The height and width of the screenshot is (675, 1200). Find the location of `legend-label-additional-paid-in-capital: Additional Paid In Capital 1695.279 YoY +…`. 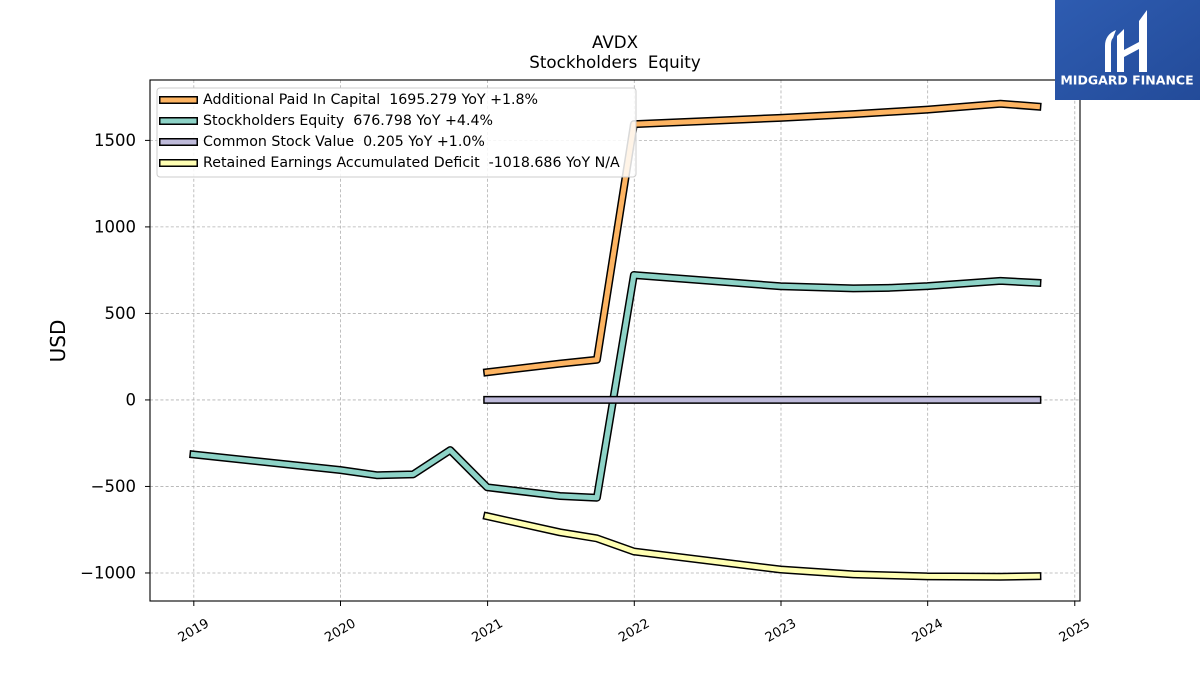

legend-label-additional-paid-in-capital: Additional Paid In Capital 1695.279 YoY +… is located at coordinates (370, 100).